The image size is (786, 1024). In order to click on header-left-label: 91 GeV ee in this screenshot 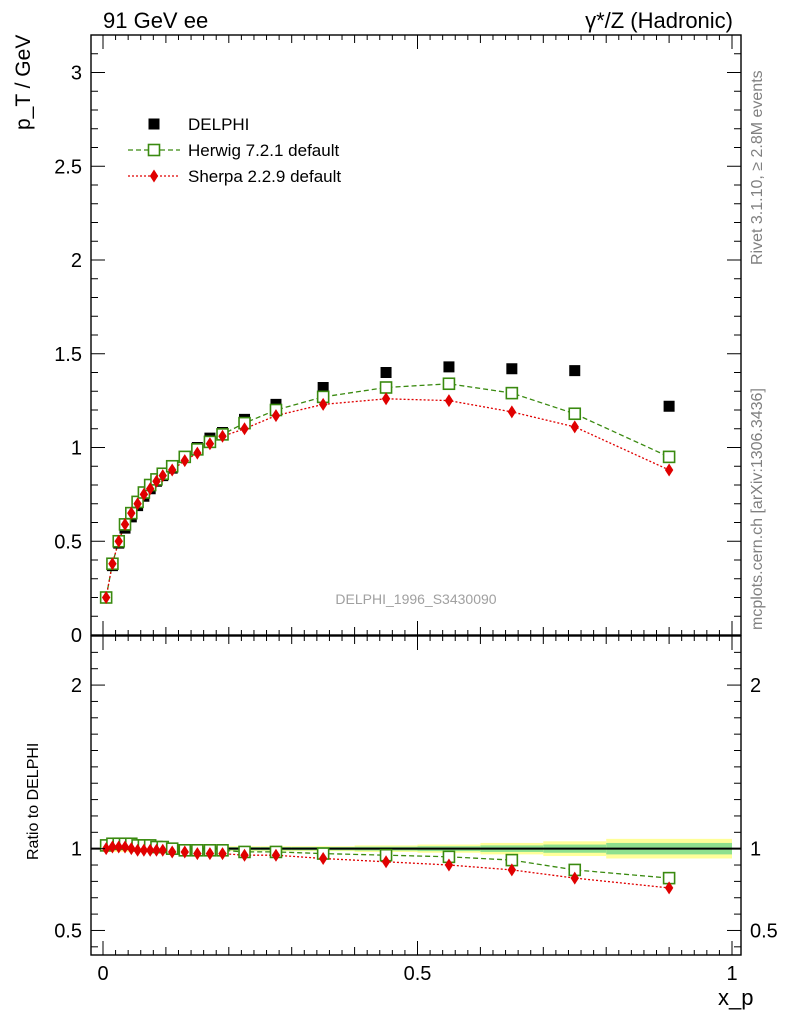, I will do `click(155, 20)`.